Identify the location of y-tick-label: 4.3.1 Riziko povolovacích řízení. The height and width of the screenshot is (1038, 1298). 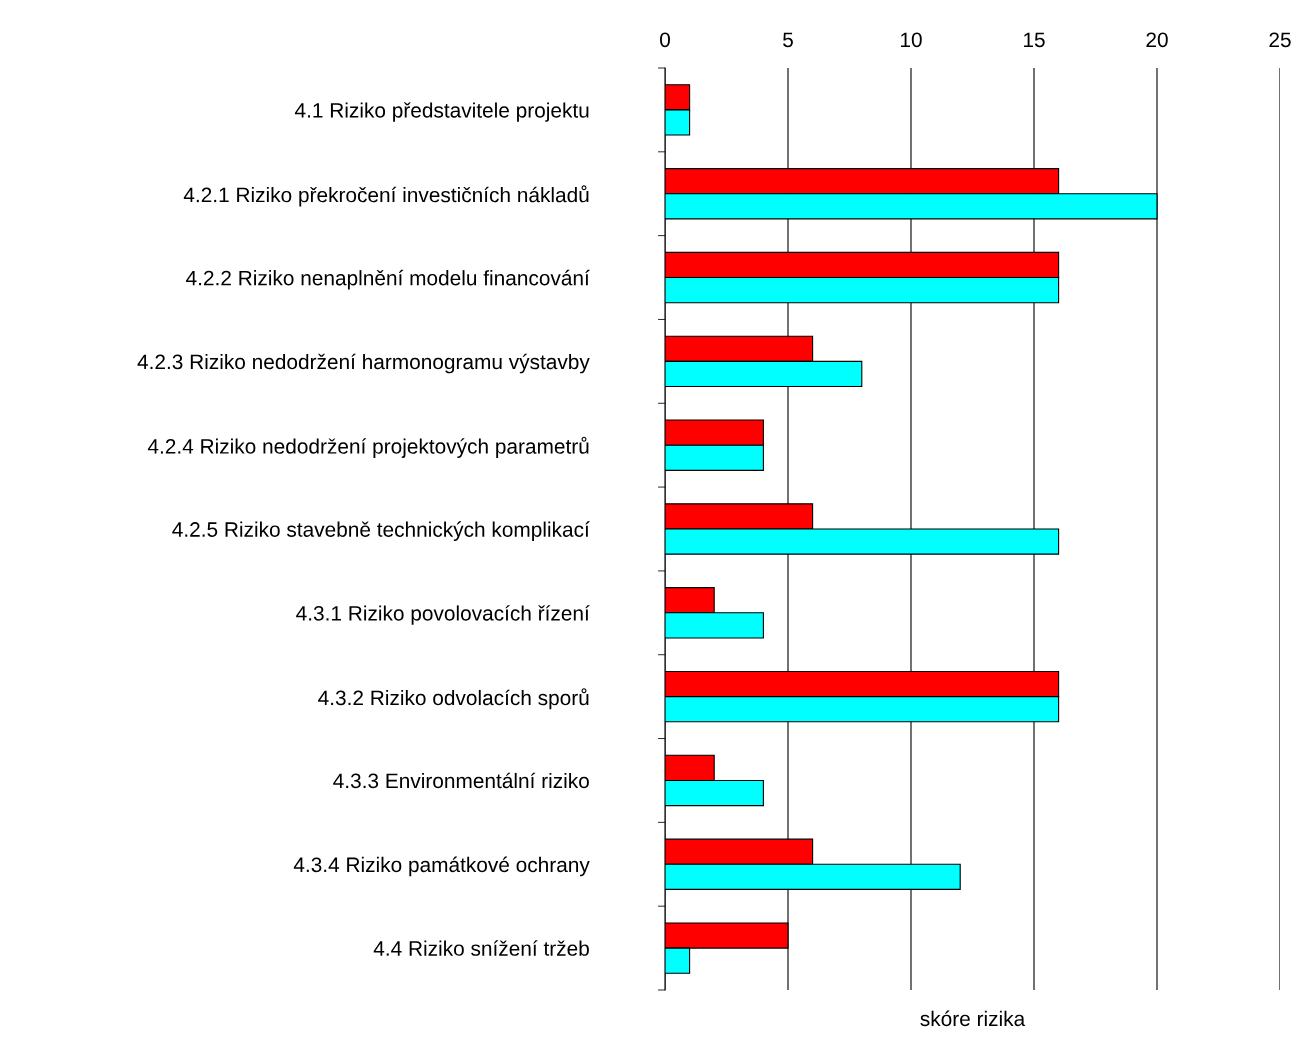
(443, 615).